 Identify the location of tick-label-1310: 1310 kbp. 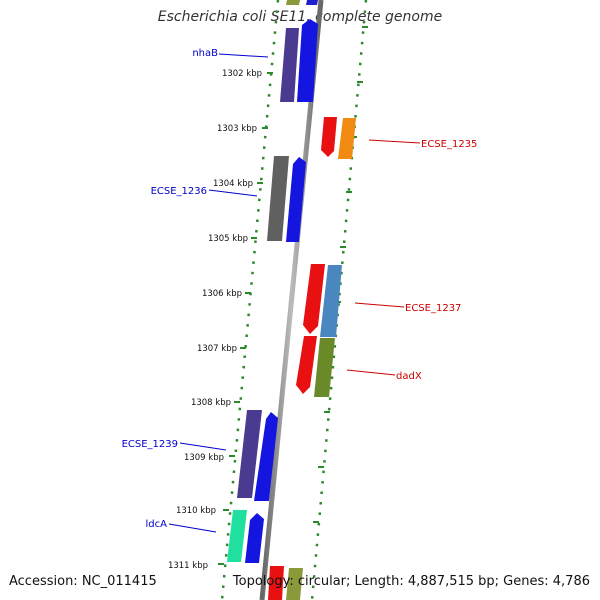
(196, 511).